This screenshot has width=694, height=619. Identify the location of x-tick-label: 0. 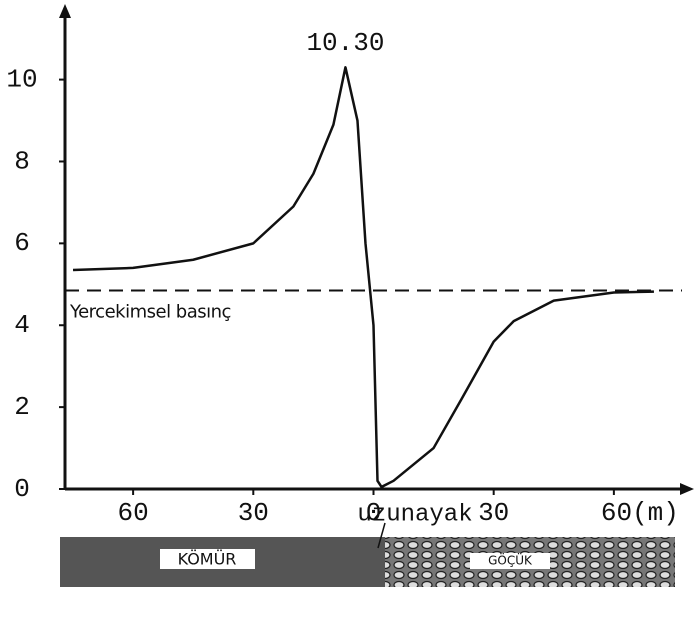
(374, 513).